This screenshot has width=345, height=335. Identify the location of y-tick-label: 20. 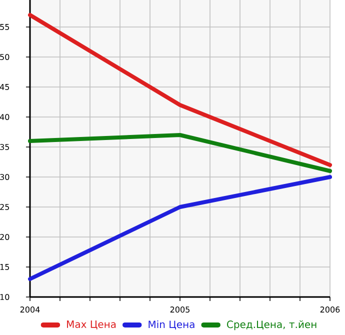
(5, 237).